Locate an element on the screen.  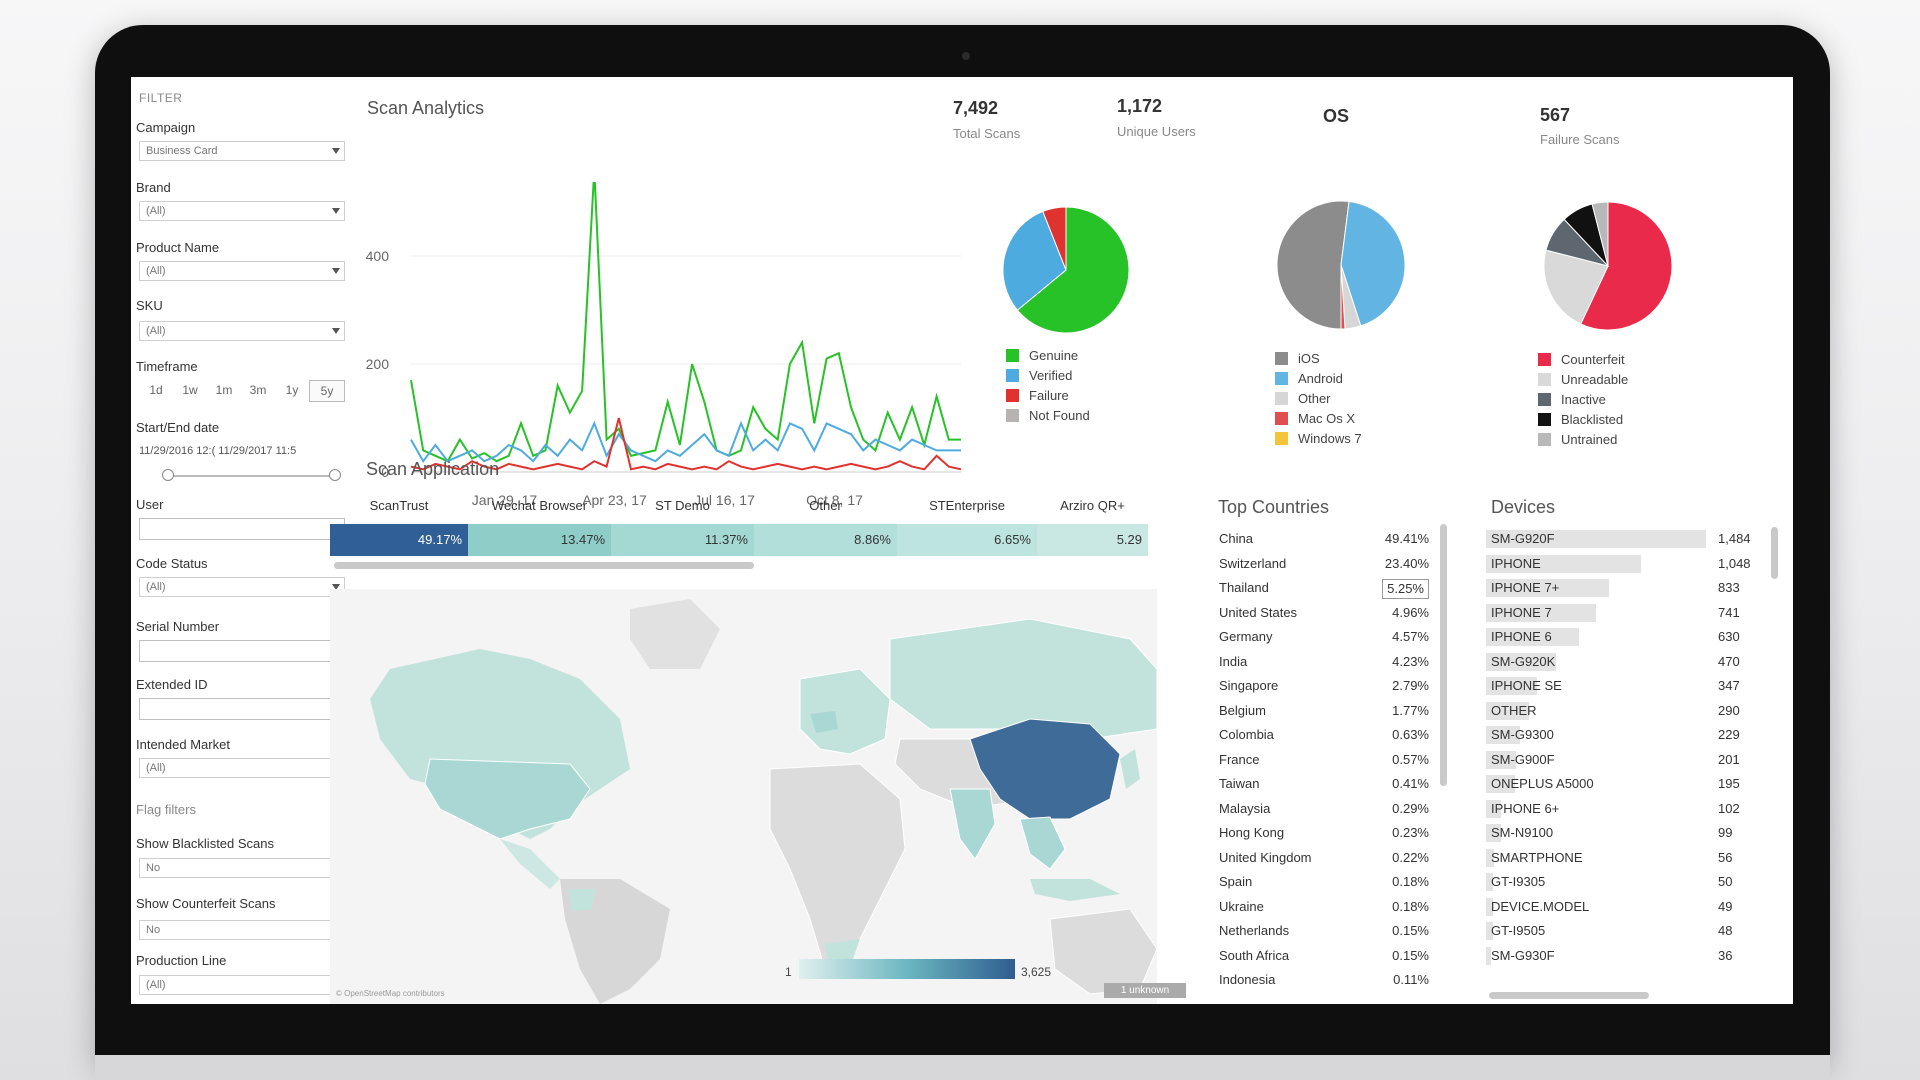
show-blacklisted-dropdown: No is located at coordinates (242, 868).